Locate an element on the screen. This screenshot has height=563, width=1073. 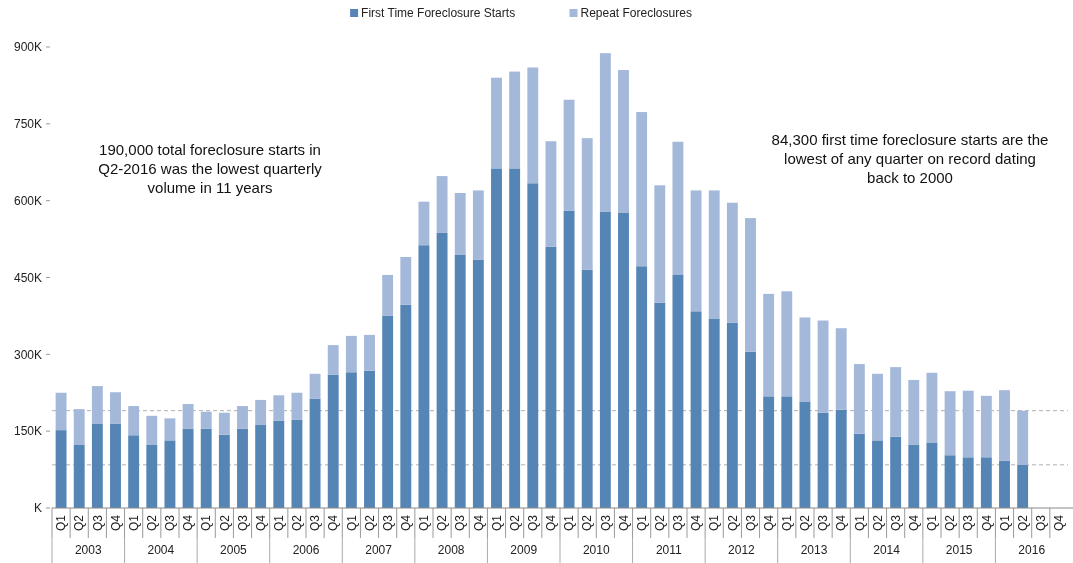
y-tick-label: 600K is located at coordinates (27, 200).